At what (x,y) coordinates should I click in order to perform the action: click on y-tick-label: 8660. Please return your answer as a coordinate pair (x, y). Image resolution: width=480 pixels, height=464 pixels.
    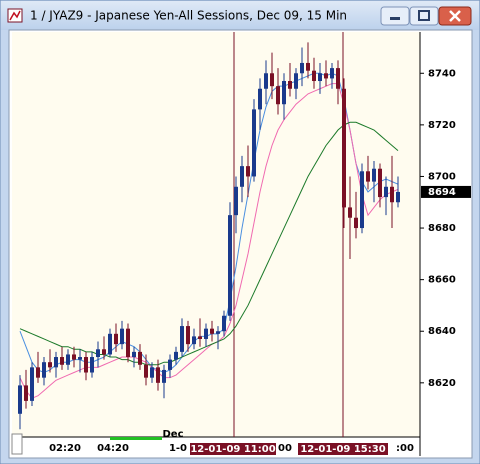
    Looking at the image, I should click on (442, 280).